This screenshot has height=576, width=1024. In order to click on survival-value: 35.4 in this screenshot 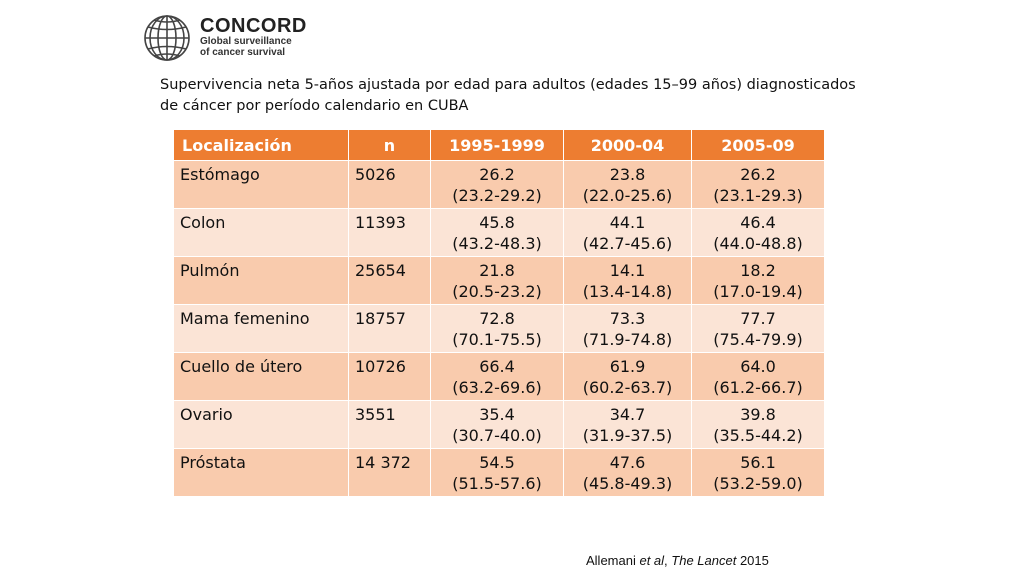, I will do `click(497, 414)`.